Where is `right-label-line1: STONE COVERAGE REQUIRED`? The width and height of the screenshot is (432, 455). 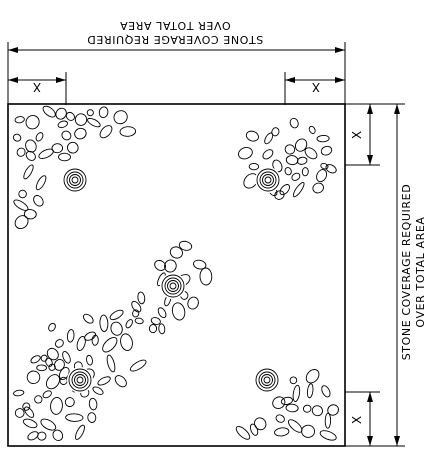 right-label-line1: STONE COVERAGE REQUIRED is located at coordinates (406, 272).